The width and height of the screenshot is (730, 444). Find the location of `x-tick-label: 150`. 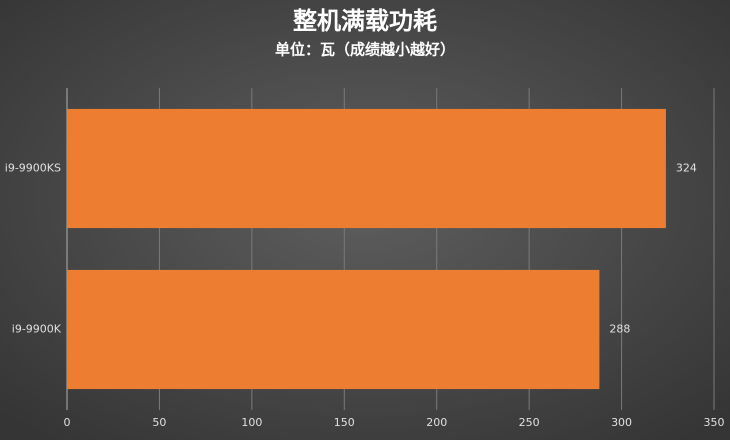

x-tick-label: 150 is located at coordinates (344, 422).